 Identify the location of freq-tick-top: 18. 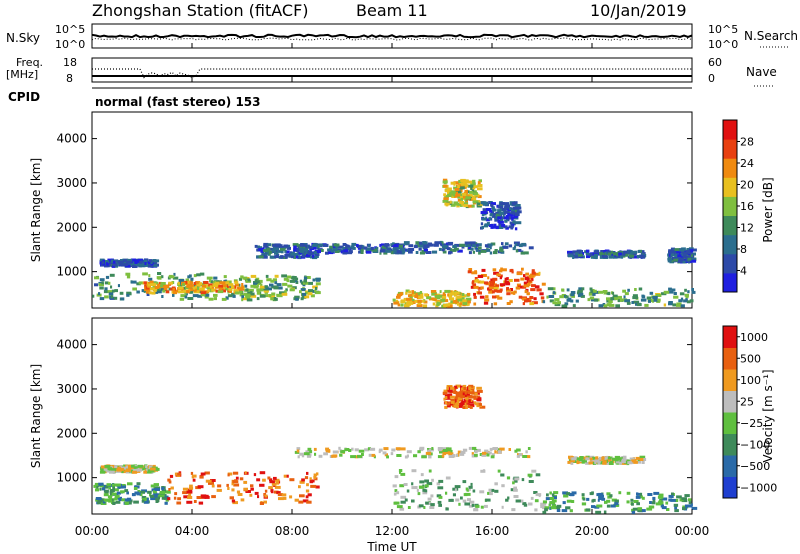
(70, 62).